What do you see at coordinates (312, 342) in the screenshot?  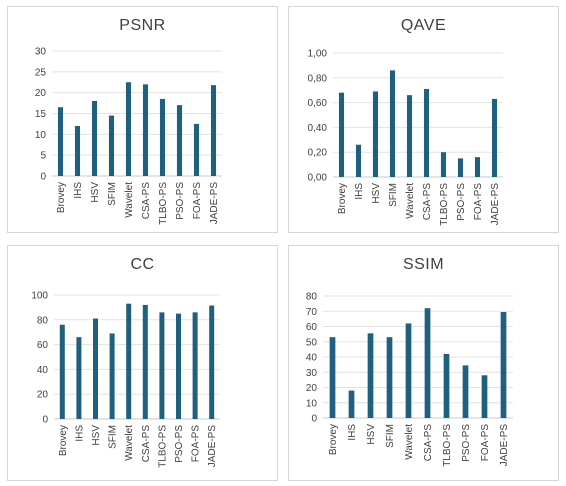 I see `y-tick-label: 50` at bounding box center [312, 342].